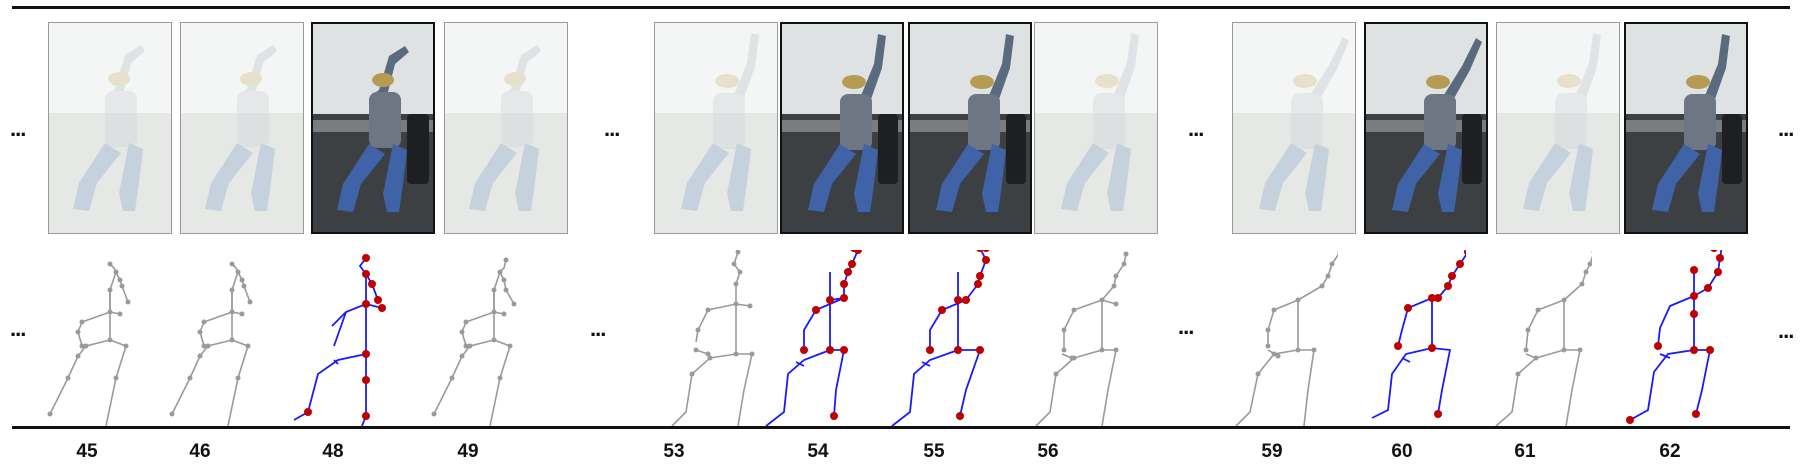 The height and width of the screenshot is (464, 1802). What do you see at coordinates (200, 451) in the screenshot?
I see `frame-label-46: 46` at bounding box center [200, 451].